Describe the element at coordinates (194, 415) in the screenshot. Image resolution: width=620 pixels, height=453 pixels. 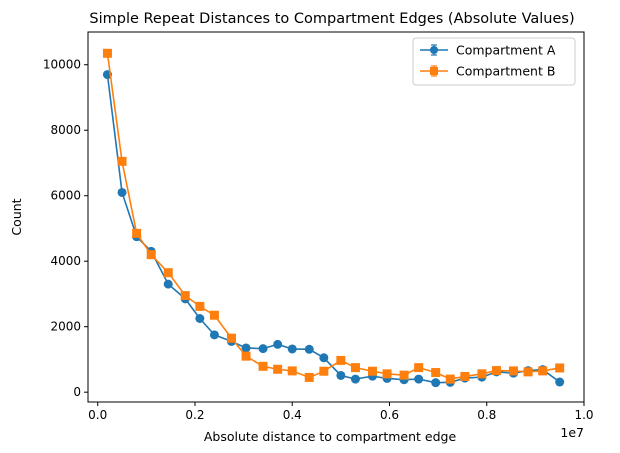
I see `x-tick-label: 0.2` at that location.